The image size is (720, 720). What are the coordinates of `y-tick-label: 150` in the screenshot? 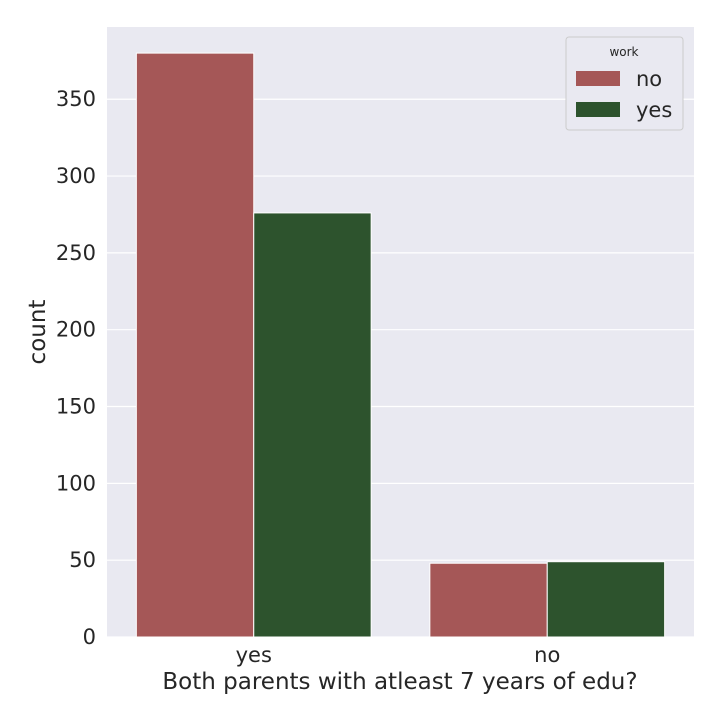 It's located at (76, 407).